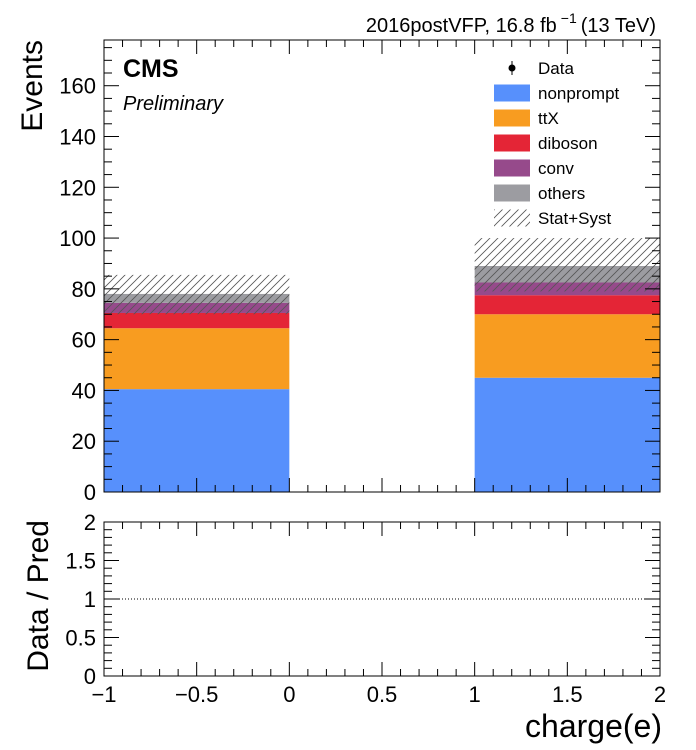 This screenshot has height=750, width=696. I want to click on ratio-y-tick-label: 1, so click(90, 599).